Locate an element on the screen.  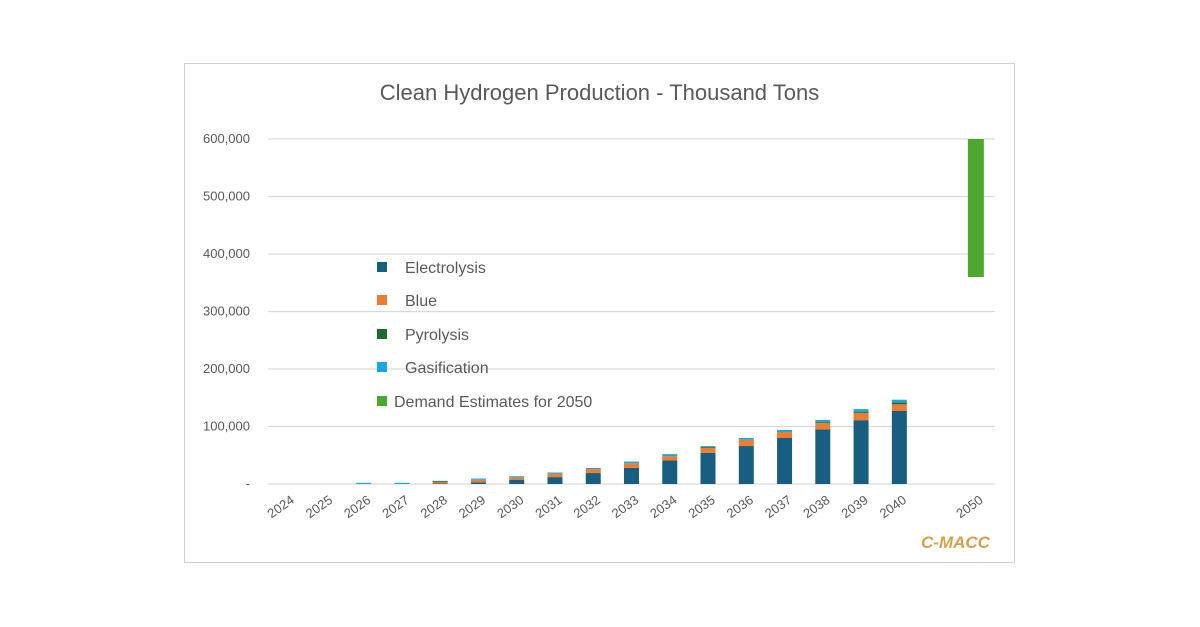
x-tick-label: 2029 is located at coordinates (472, 506).